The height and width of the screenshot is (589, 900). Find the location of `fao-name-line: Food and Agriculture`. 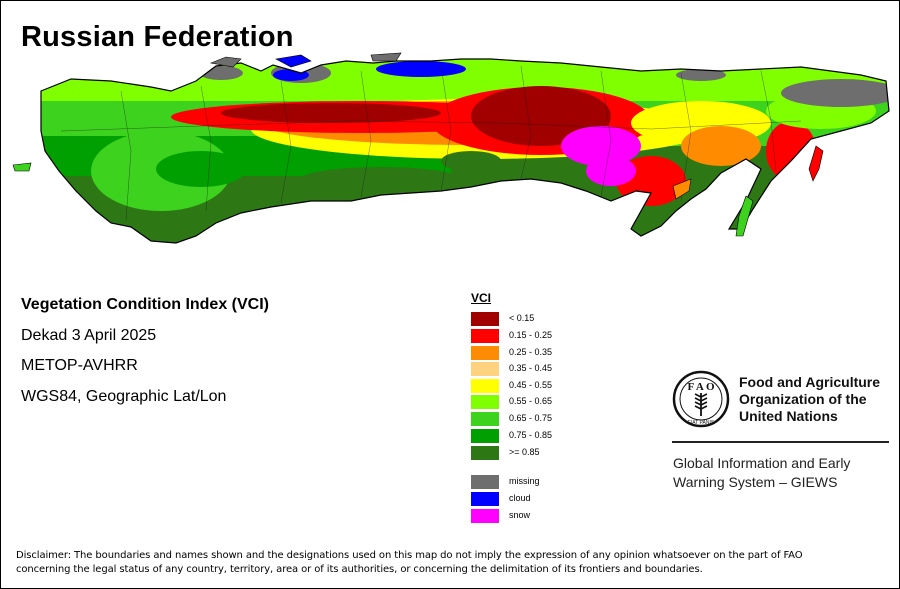

fao-name-line: Food and Agriculture is located at coordinates (810, 382).